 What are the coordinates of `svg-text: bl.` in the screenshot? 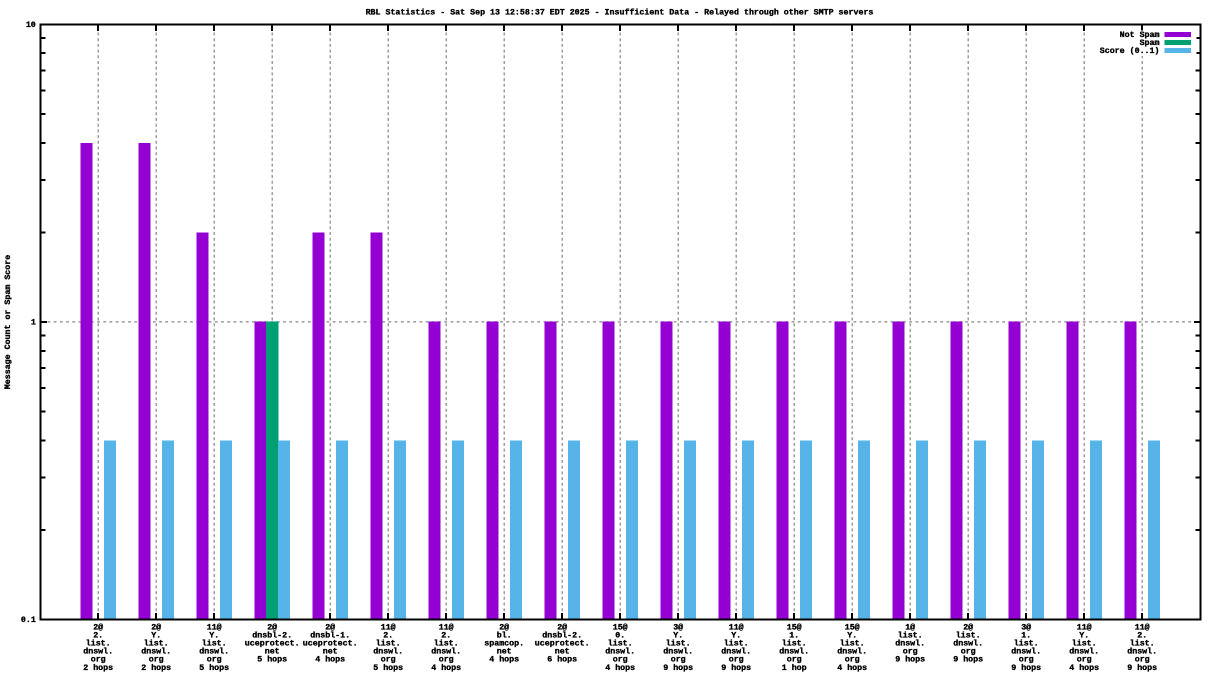 It's located at (504, 636).